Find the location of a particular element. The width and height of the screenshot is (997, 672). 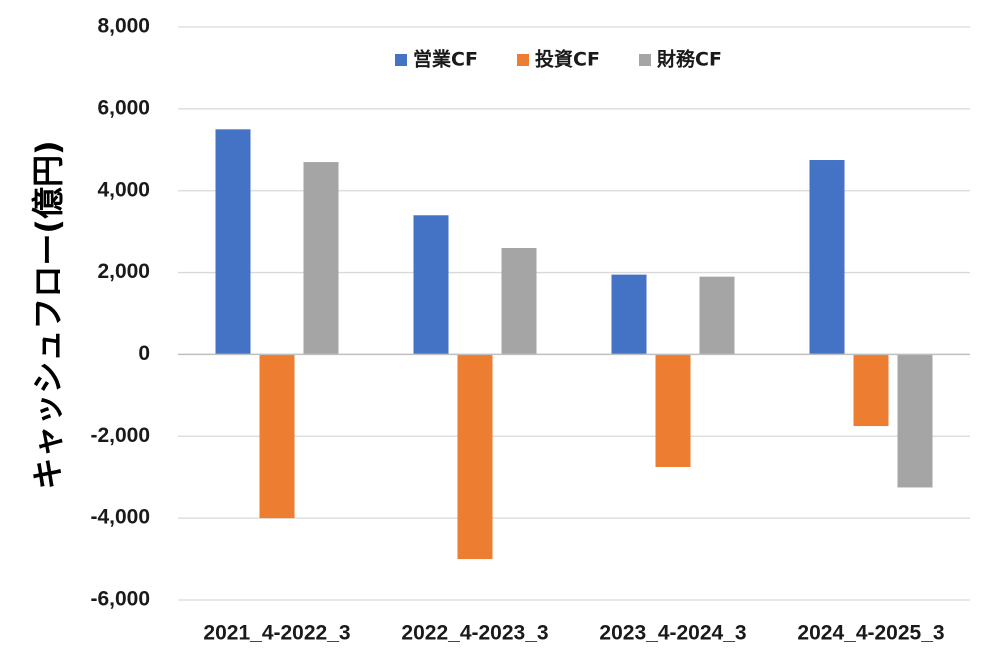

y-tick-label: 2,000 is located at coordinates (123, 271).